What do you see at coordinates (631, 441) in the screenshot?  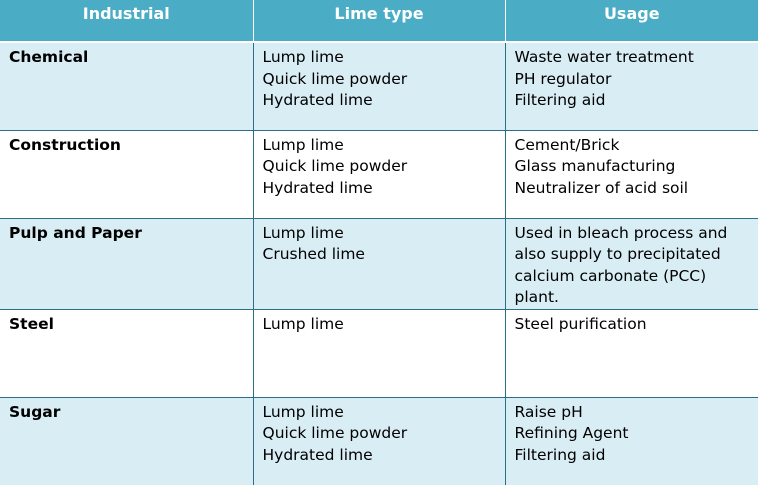 I see `usage-cell: Raise pH Refining Agent Filtering aid` at bounding box center [631, 441].